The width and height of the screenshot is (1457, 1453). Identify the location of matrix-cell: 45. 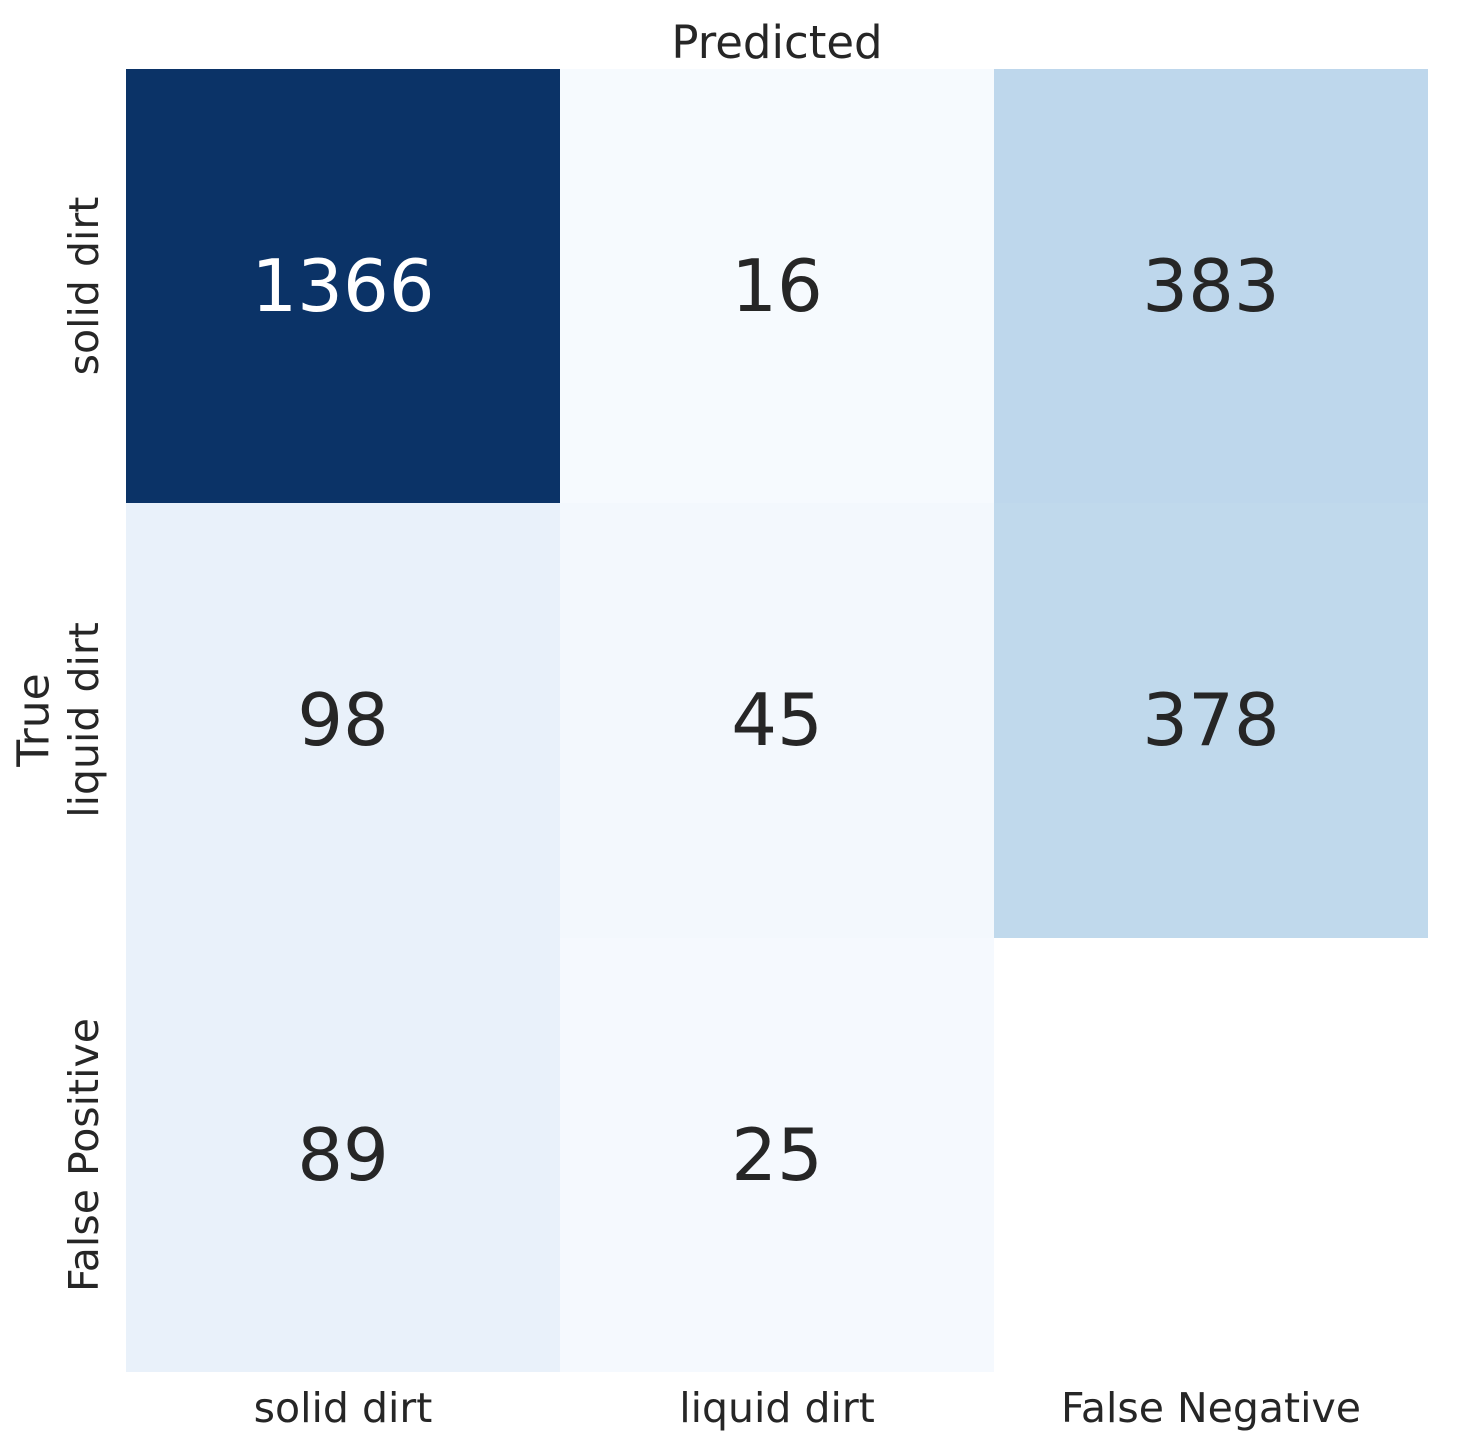
(777, 720).